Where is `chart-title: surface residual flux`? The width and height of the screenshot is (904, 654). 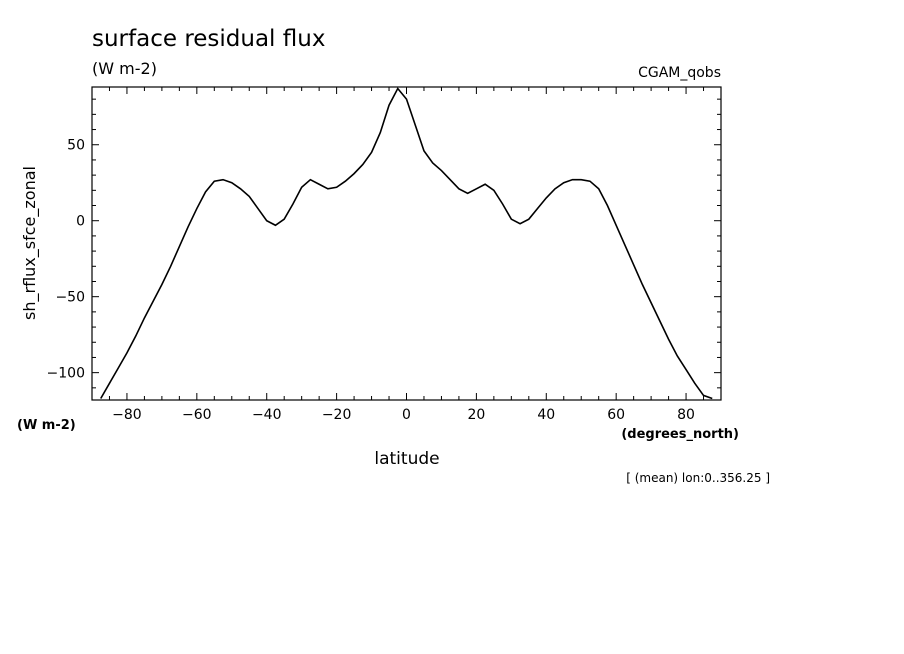 chart-title: surface residual flux is located at coordinates (208, 39).